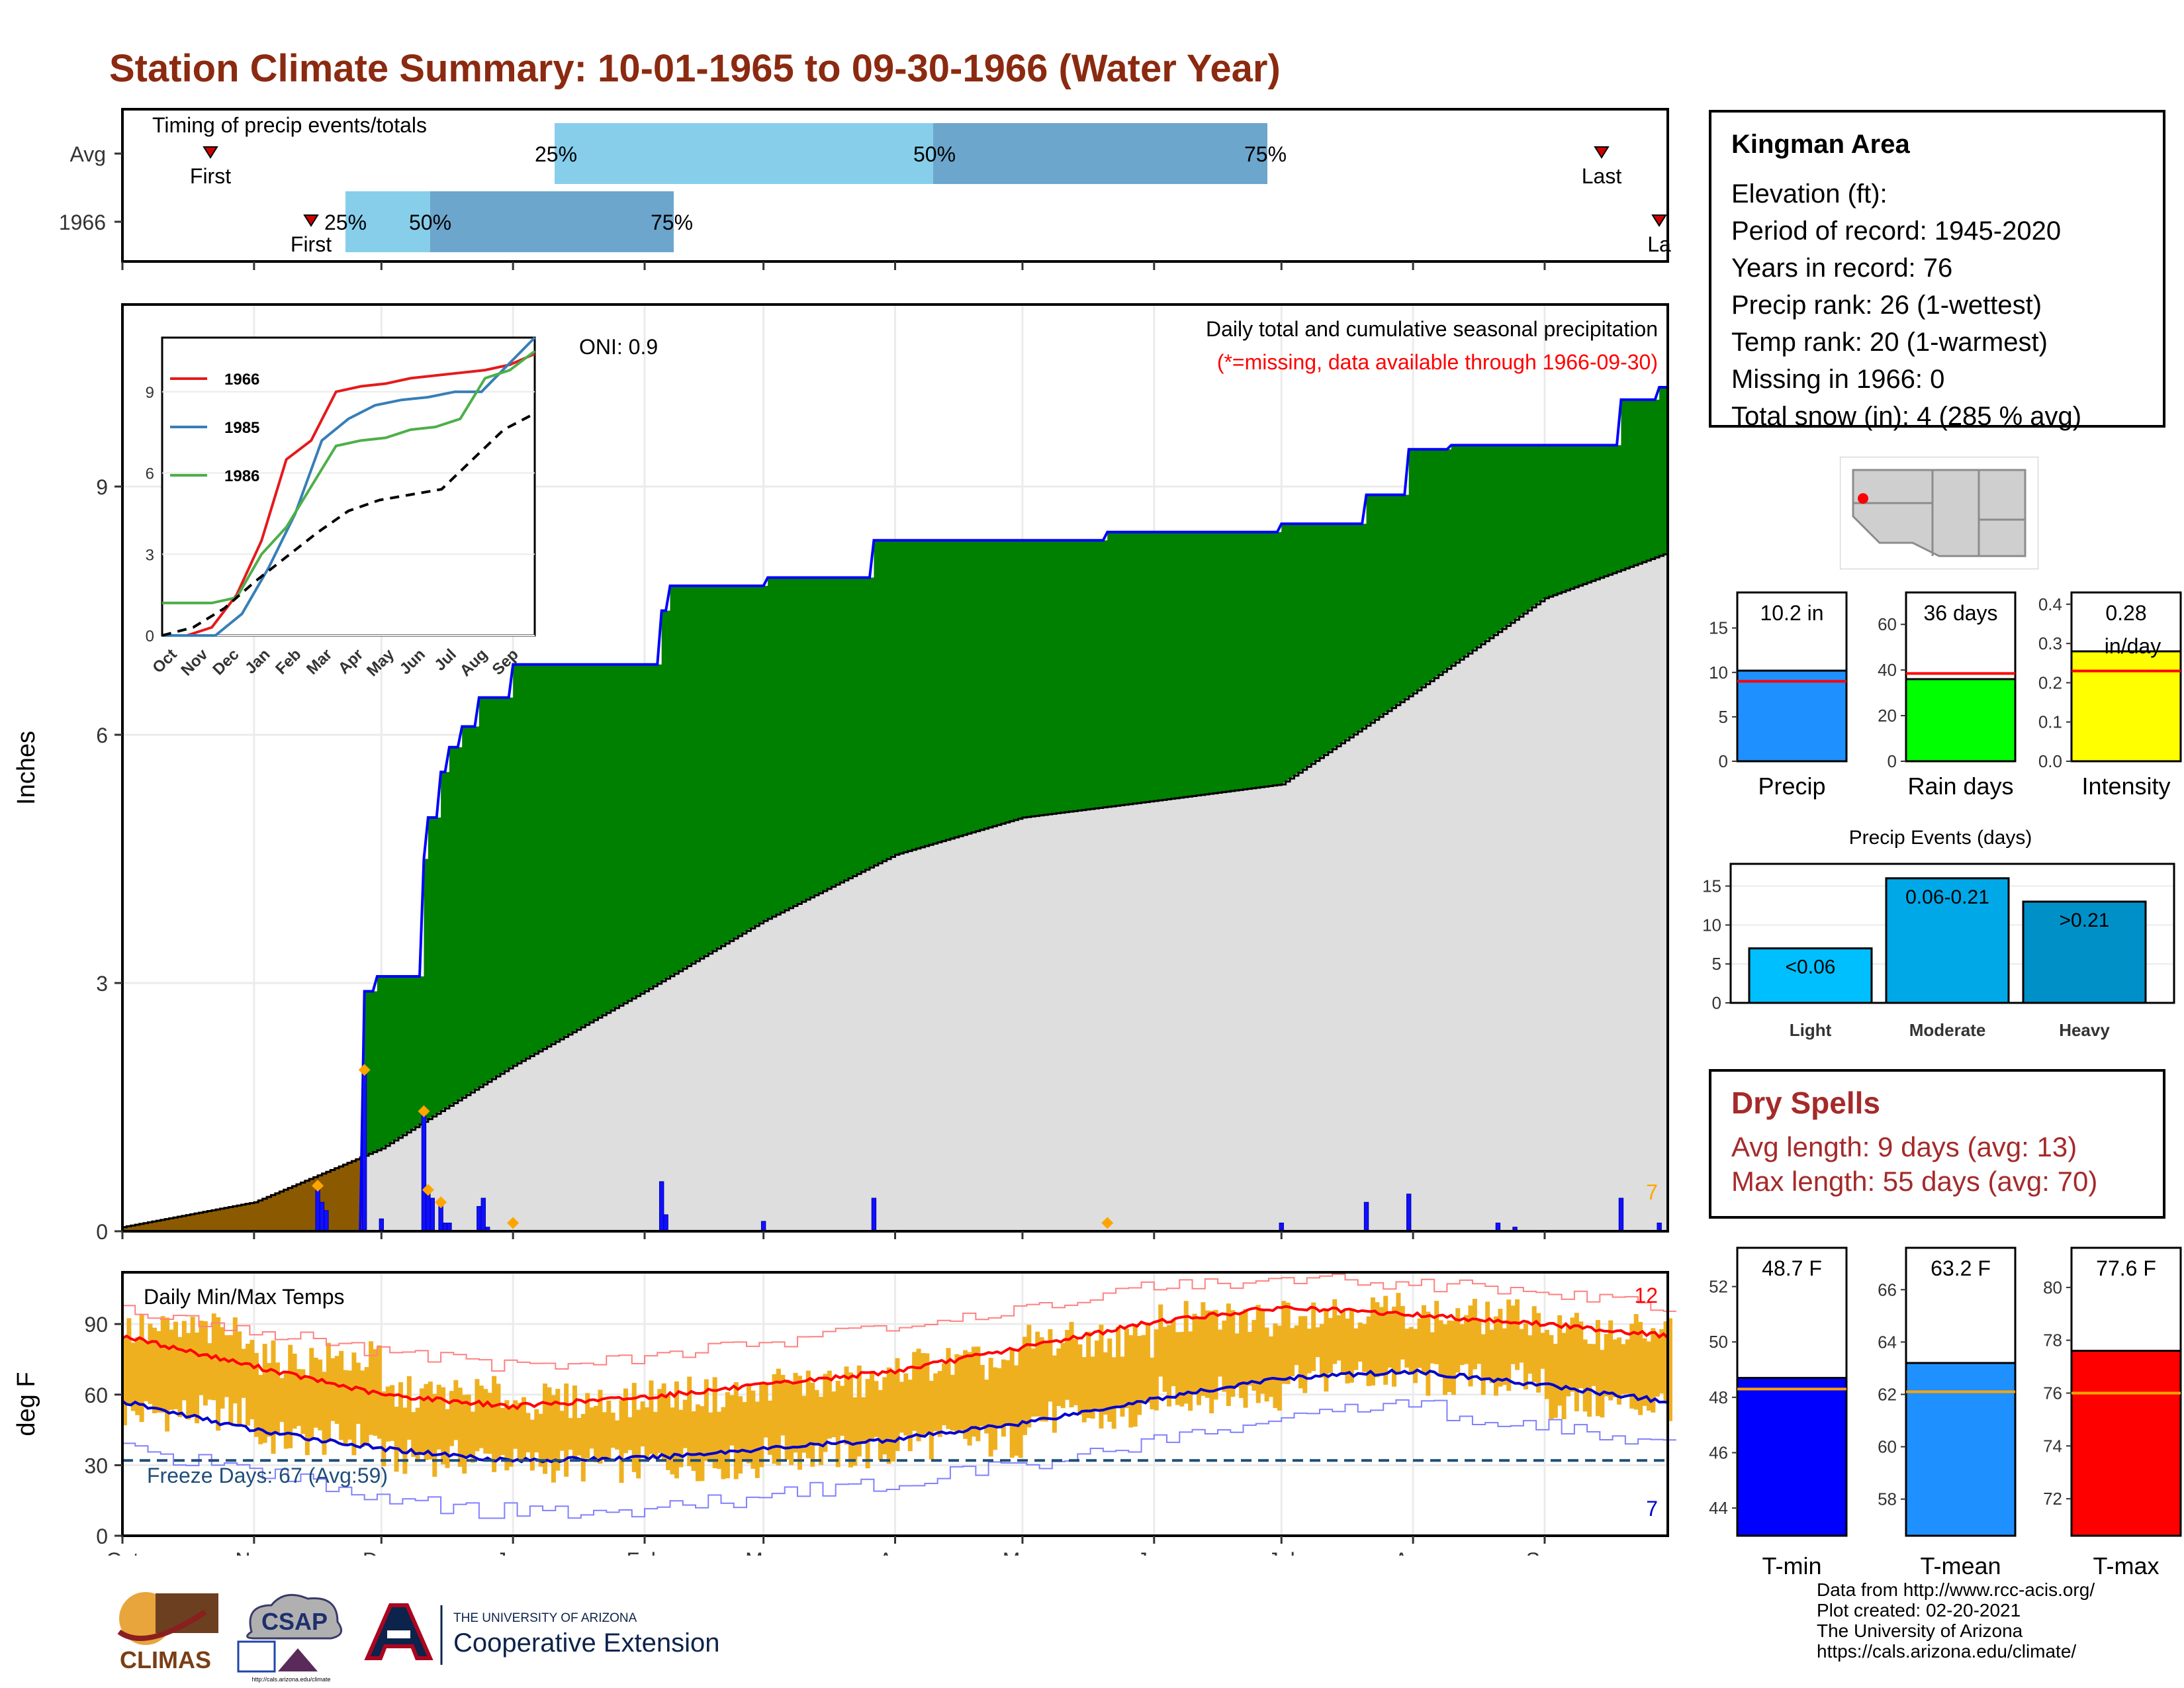 The height and width of the screenshot is (1688, 2184). What do you see at coordinates (1838, 379) in the screenshot?
I see `missing-count: Missing in 1966: 0` at bounding box center [1838, 379].